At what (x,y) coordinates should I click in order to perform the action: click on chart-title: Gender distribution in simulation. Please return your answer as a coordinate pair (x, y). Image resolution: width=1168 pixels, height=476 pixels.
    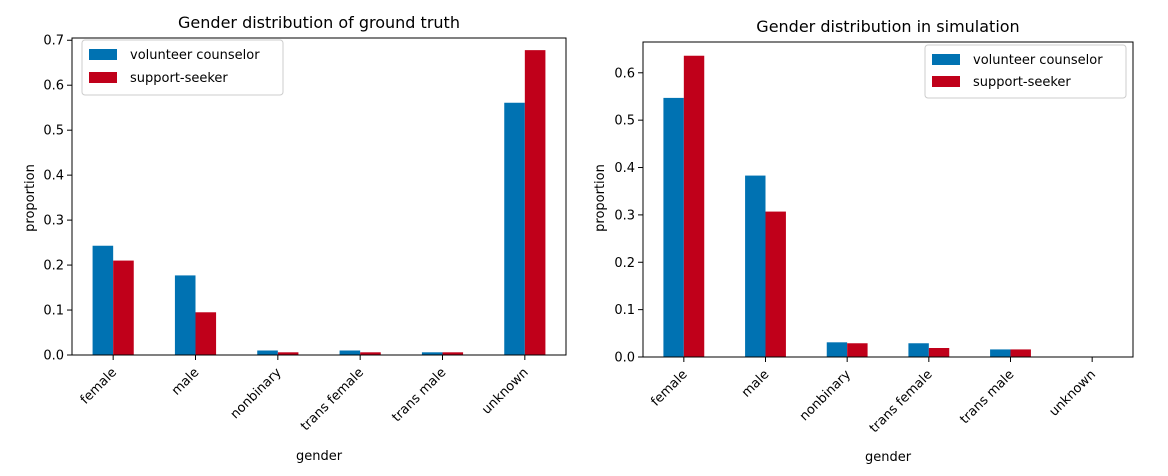
    Looking at the image, I should click on (887, 26).